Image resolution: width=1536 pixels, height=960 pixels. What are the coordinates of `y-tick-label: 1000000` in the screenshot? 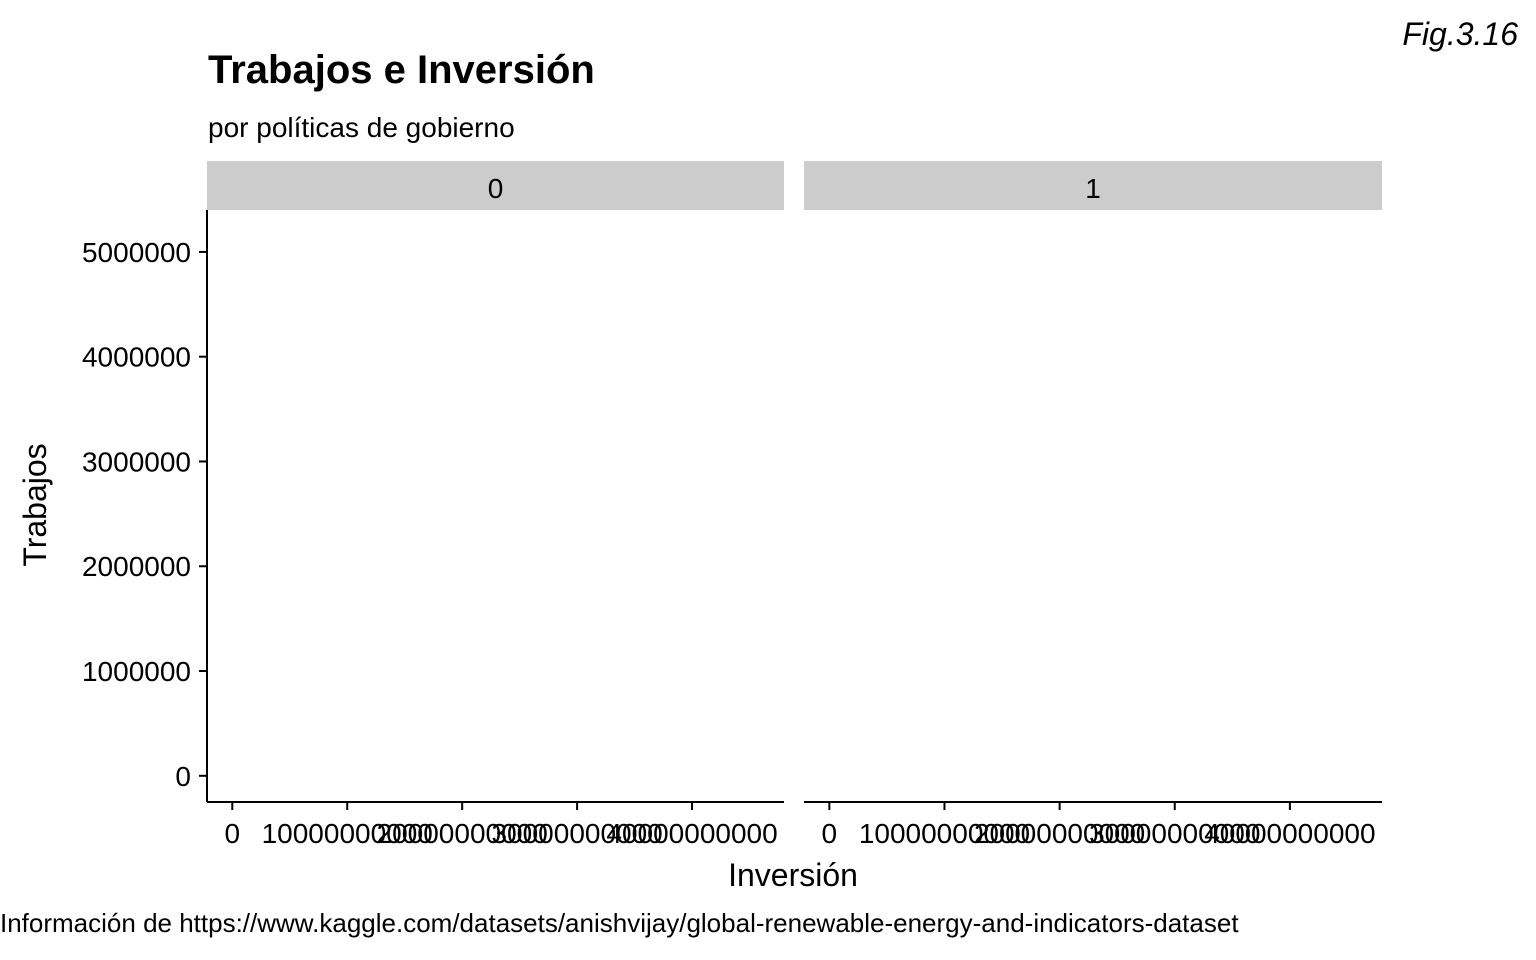 It's located at (136, 671).